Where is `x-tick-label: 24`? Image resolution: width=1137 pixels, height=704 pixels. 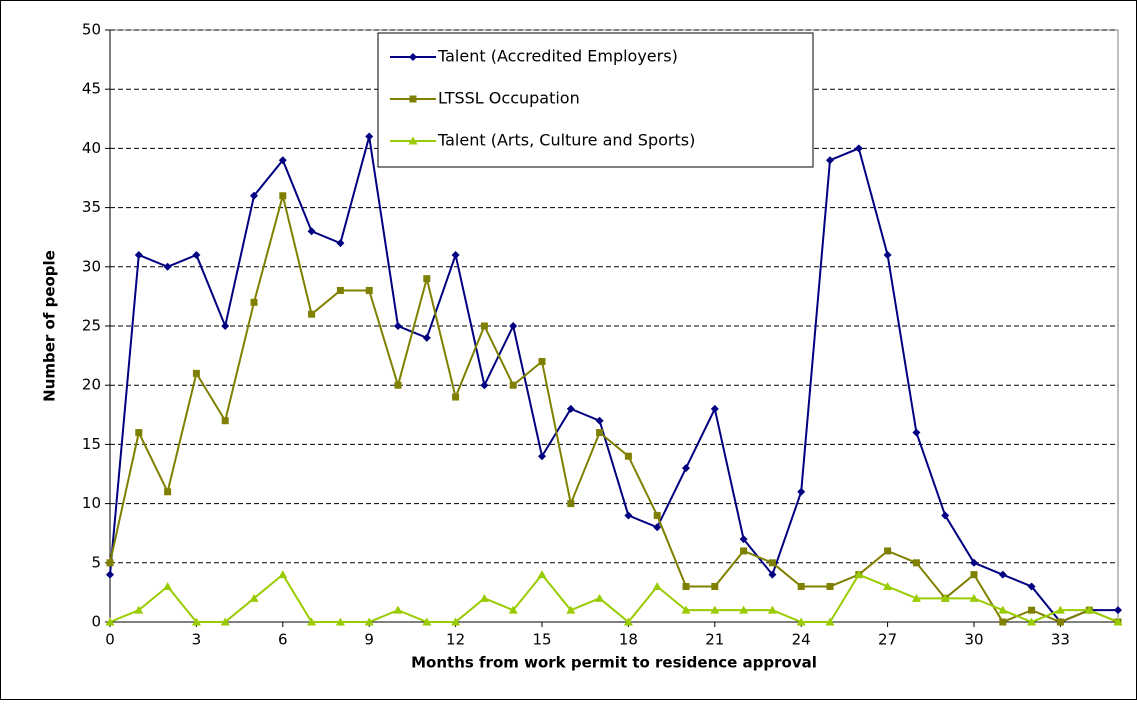 x-tick-label: 24 is located at coordinates (801, 640).